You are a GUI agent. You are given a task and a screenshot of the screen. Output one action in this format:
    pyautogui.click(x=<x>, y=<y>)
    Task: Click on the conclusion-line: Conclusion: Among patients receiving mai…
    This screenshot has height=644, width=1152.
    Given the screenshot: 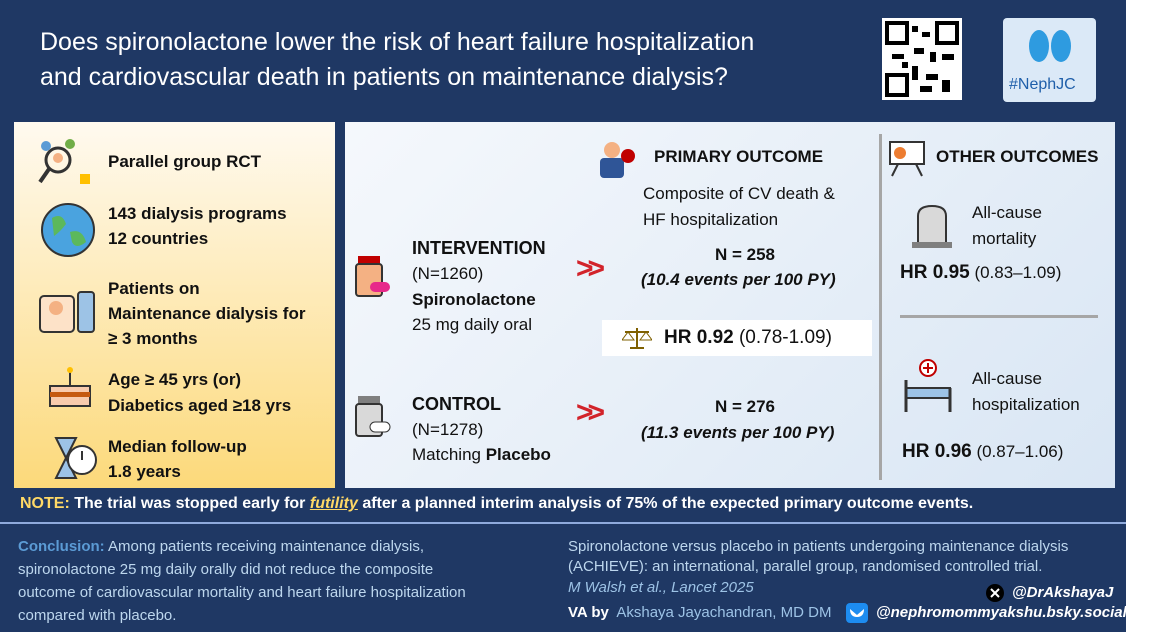 What is the action you would take?
    pyautogui.click(x=221, y=546)
    